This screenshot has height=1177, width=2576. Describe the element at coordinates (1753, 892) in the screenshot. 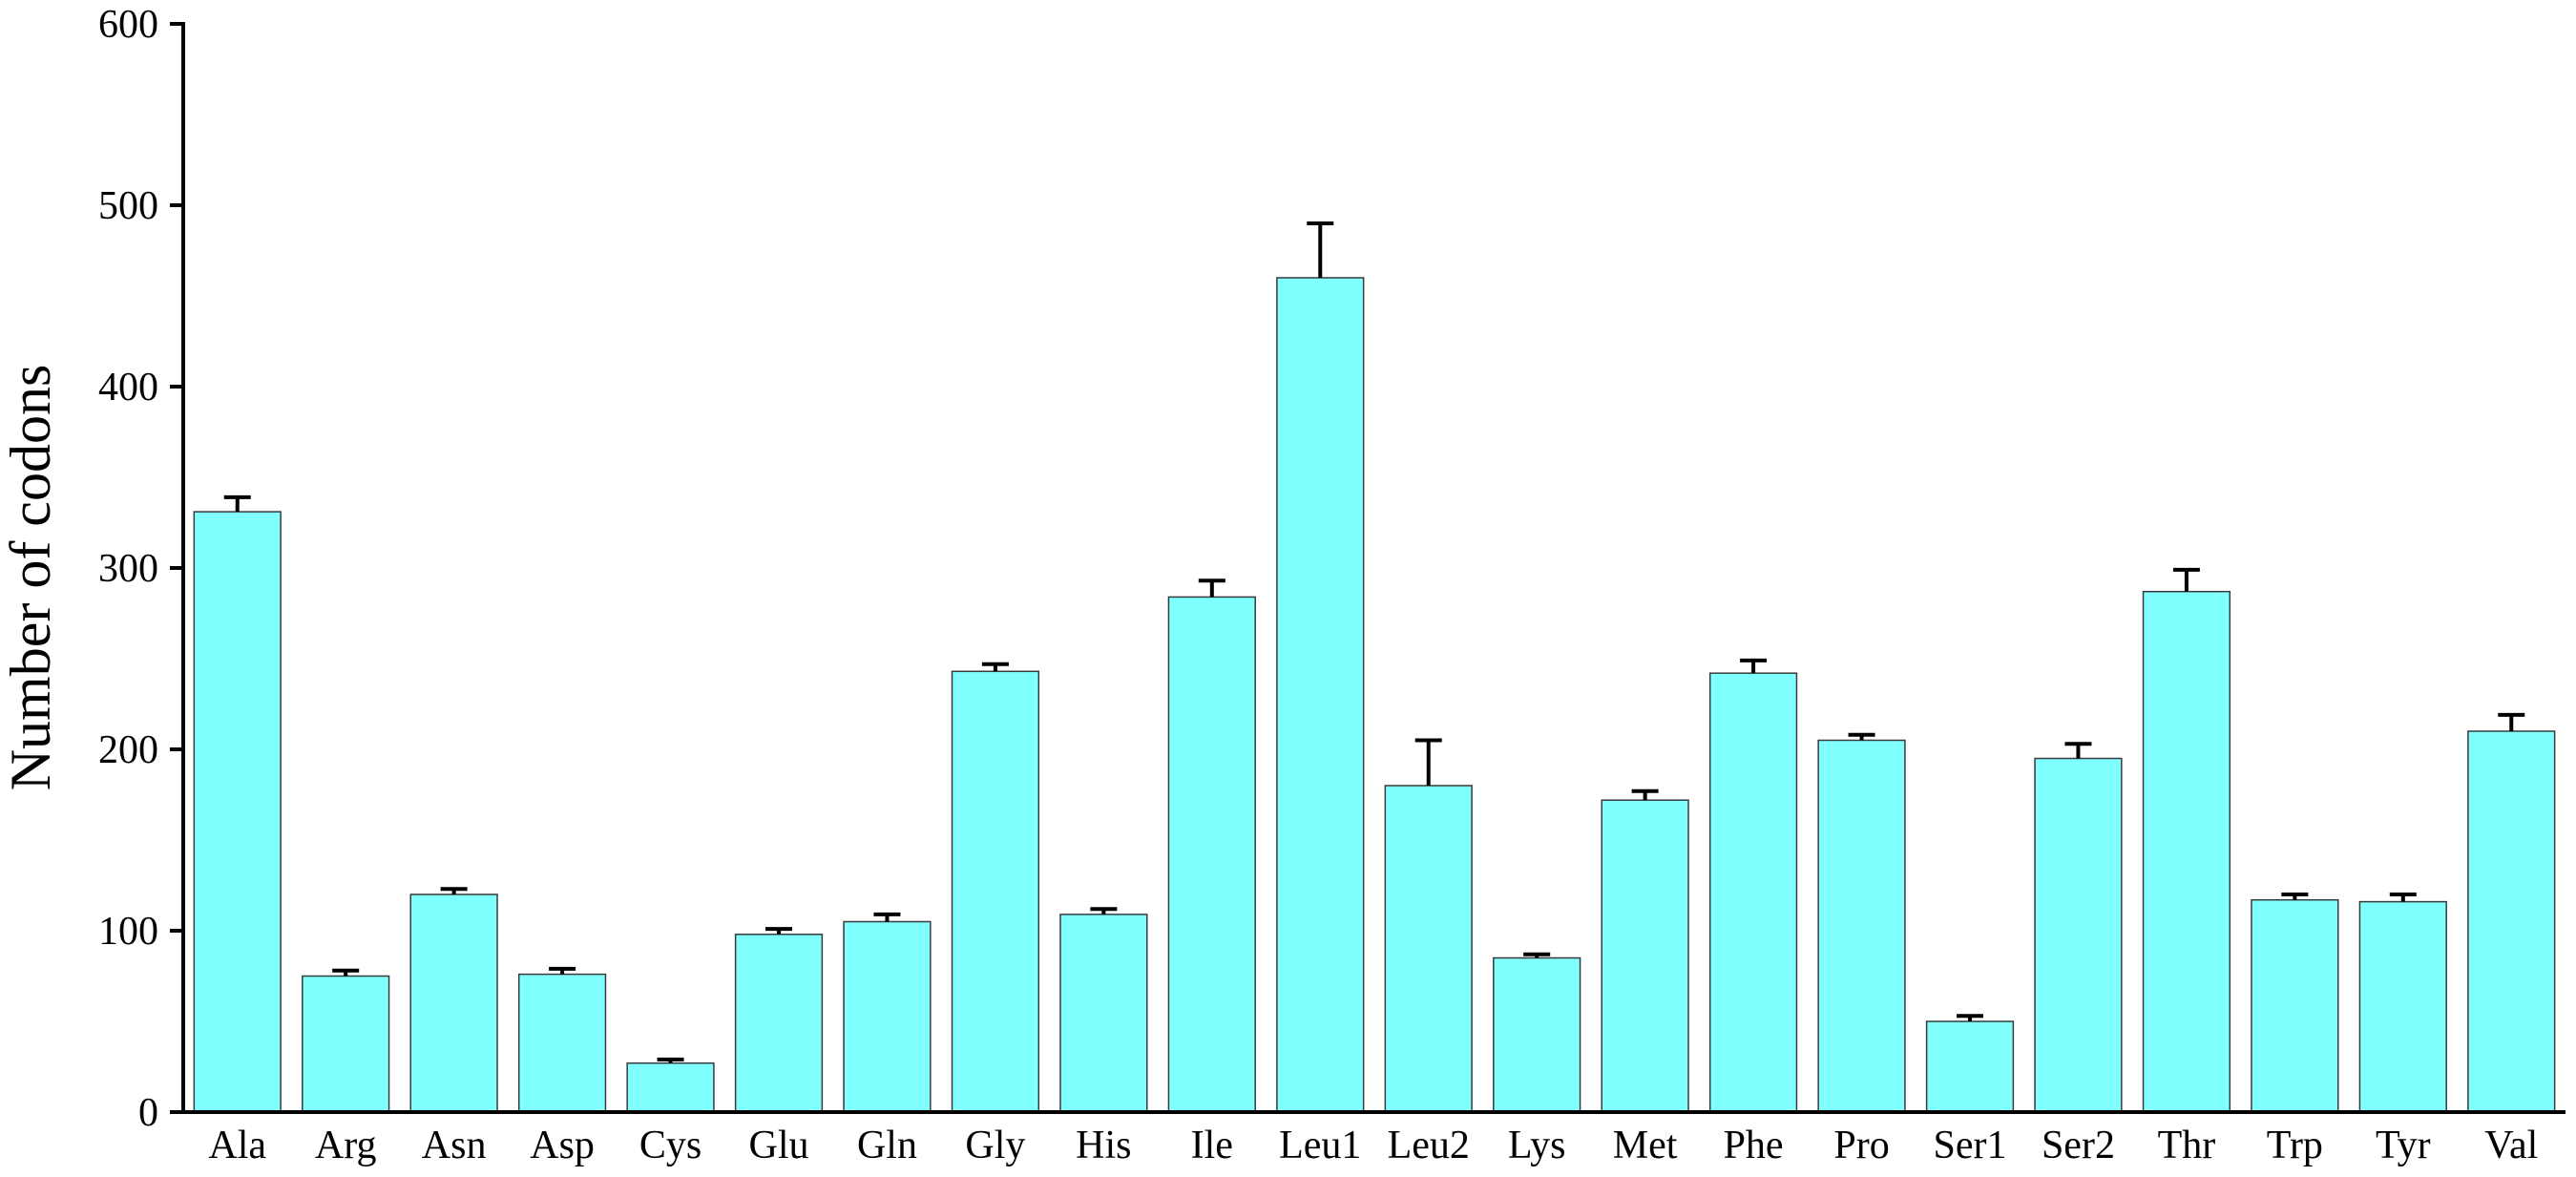

I see `bar-phe` at that location.